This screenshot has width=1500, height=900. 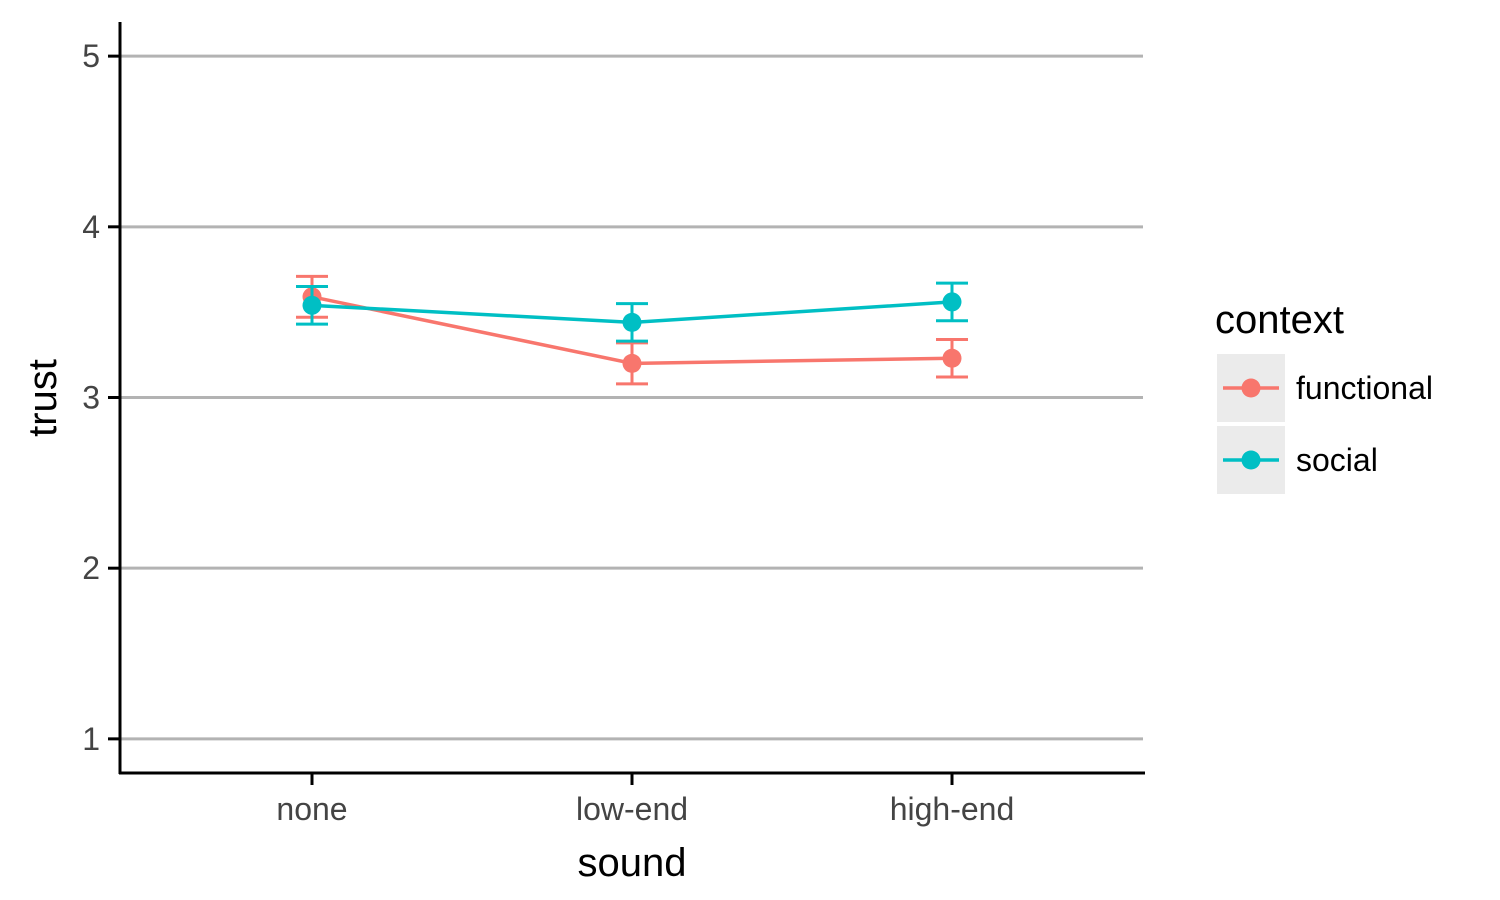 What do you see at coordinates (311, 809) in the screenshot?
I see `x-tick-label-none: none` at bounding box center [311, 809].